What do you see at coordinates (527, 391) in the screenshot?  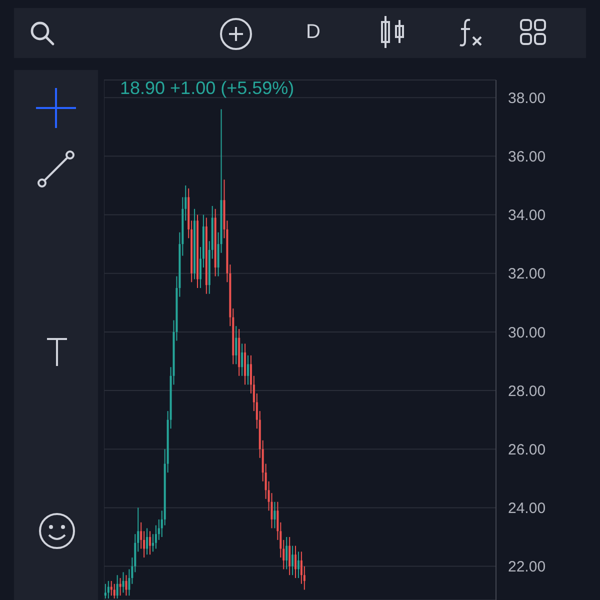 I see `y-tick-label: 28.00` at bounding box center [527, 391].